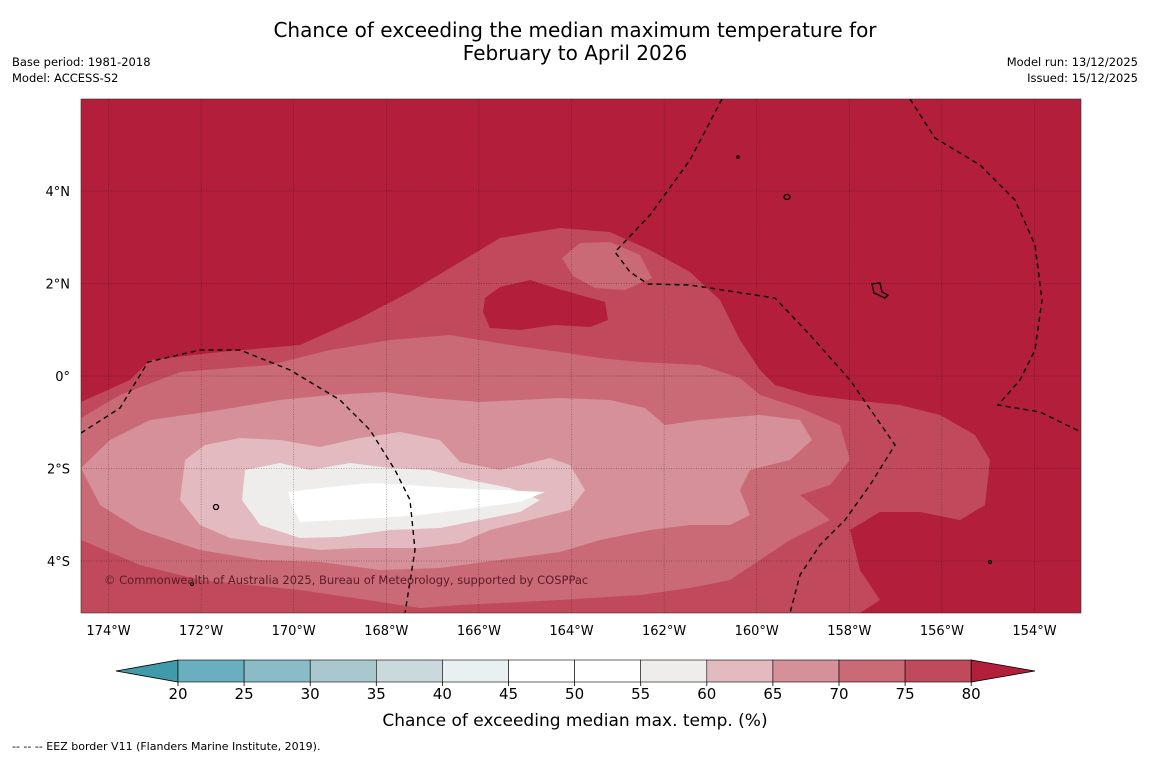  What do you see at coordinates (1003, 671) in the screenshot?
I see `colorbar-above-80-arrow` at bounding box center [1003, 671].